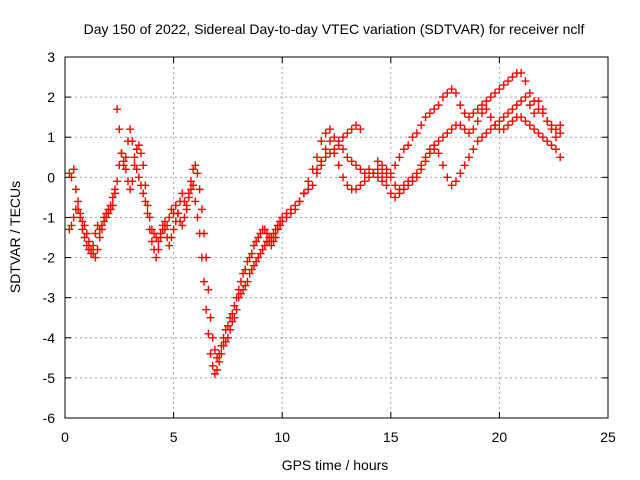 Image resolution: width=640 pixels, height=480 pixels. Describe the element at coordinates (49, 378) in the screenshot. I see `y-tick-label: -5` at that location.